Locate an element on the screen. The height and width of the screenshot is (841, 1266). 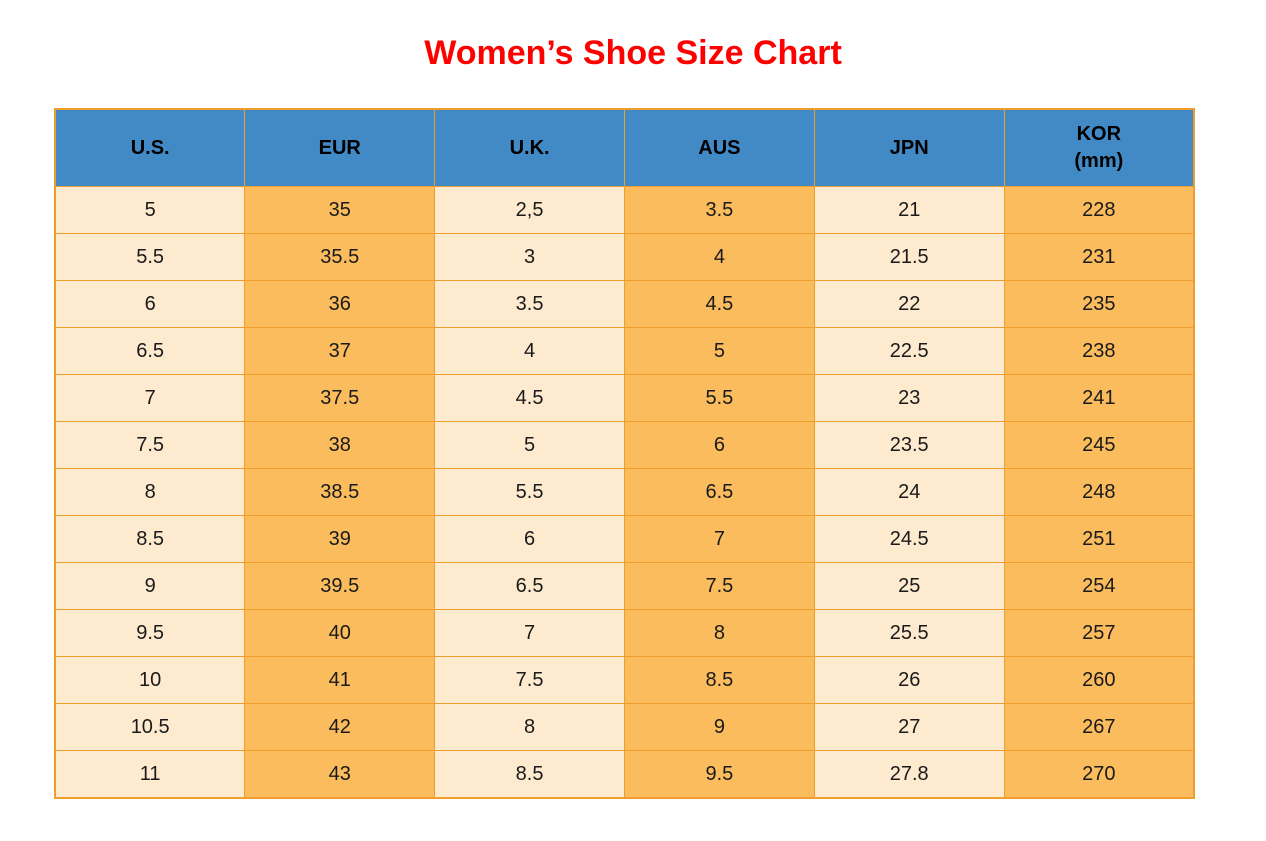
table-row: 11 43 8.5 9.5 27.8 270 is located at coordinates (624, 774).